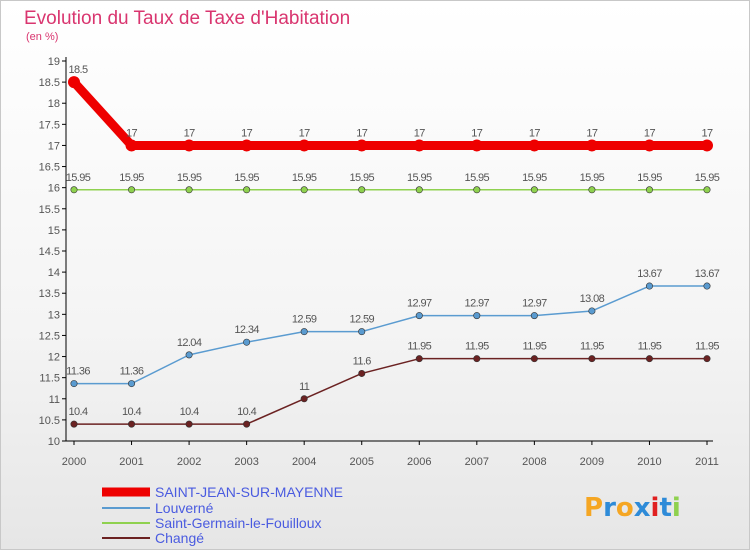 Image resolution: width=750 pixels, height=550 pixels. I want to click on y-tick-label: 17.5, so click(49, 125).